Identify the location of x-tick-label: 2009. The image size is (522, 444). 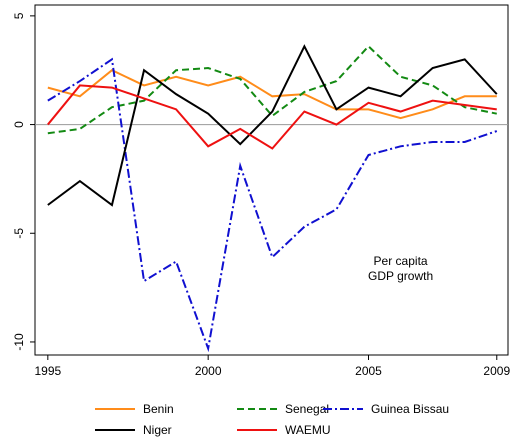
(496, 371).